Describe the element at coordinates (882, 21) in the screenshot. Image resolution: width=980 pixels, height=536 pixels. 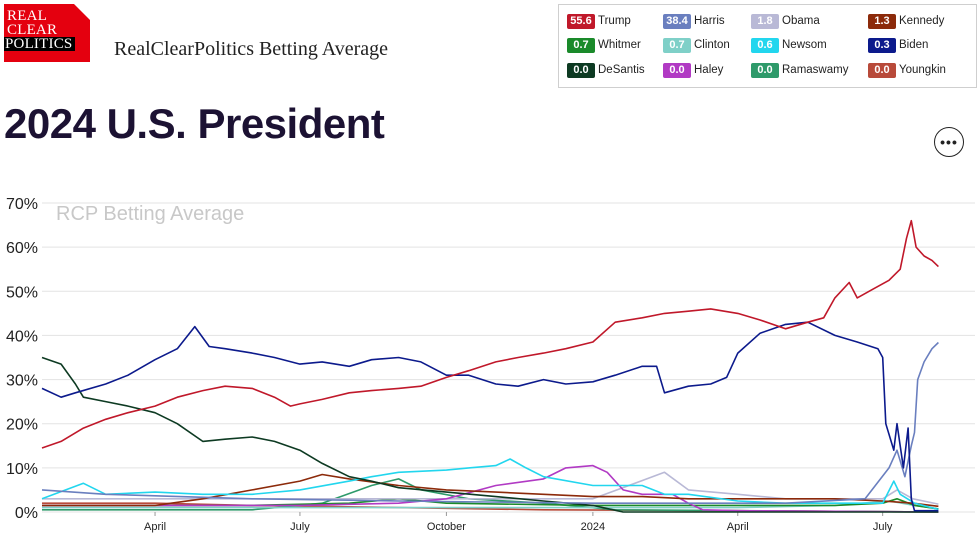
I see `legend-value: 1.3` at that location.